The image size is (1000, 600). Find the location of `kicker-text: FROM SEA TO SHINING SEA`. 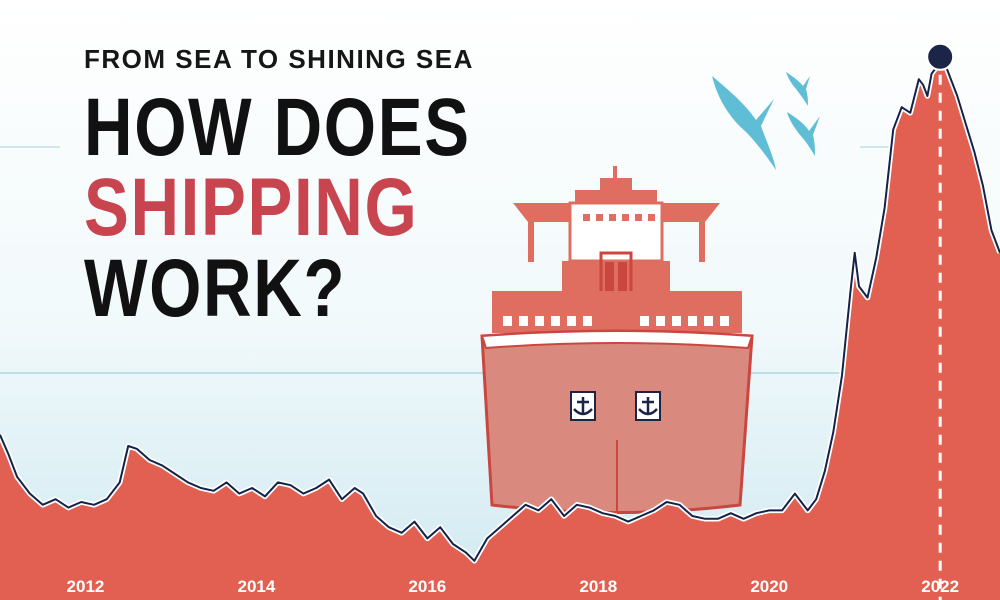

kicker-text: FROM SEA TO SHINING SEA is located at coordinates (279, 59).